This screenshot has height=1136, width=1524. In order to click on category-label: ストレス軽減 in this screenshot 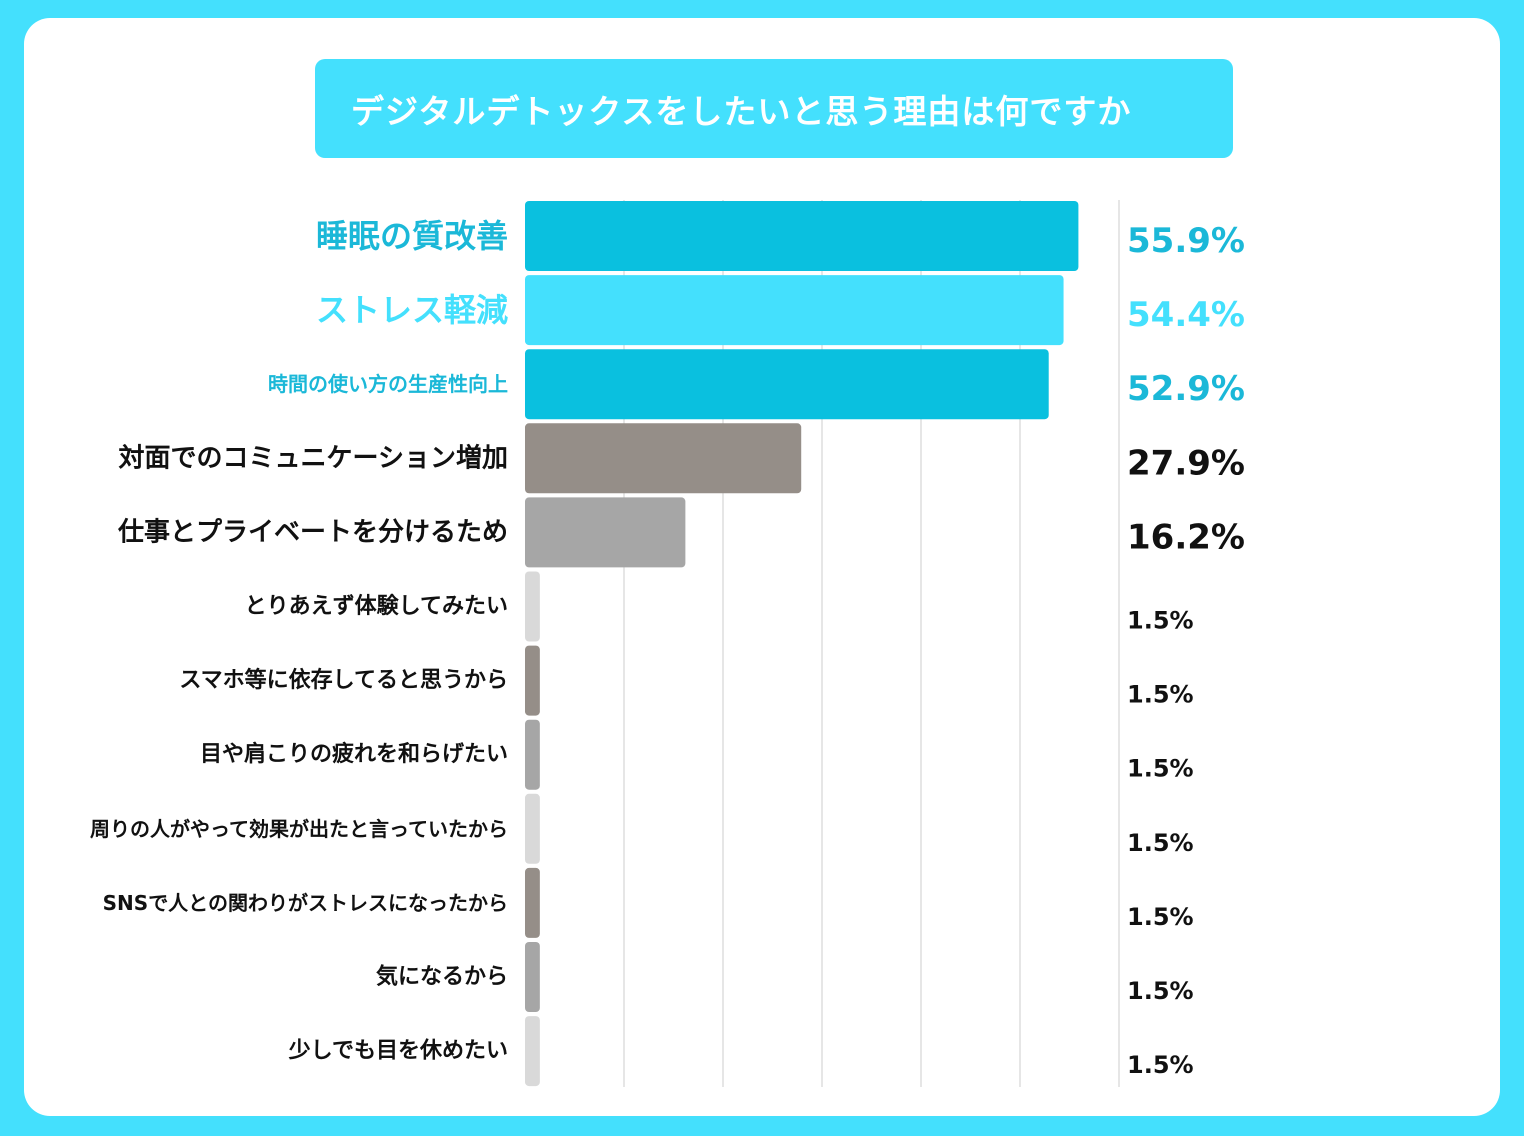, I will do `click(412, 310)`.